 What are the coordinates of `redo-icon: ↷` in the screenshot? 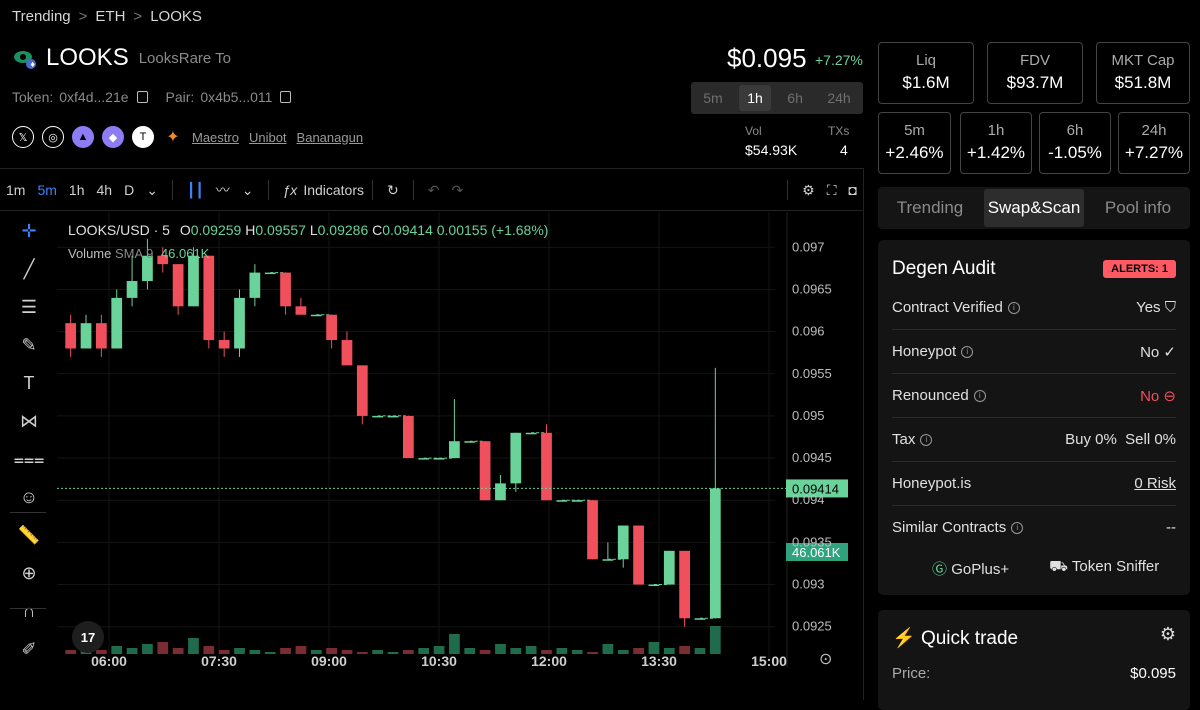 It's located at (457, 189).